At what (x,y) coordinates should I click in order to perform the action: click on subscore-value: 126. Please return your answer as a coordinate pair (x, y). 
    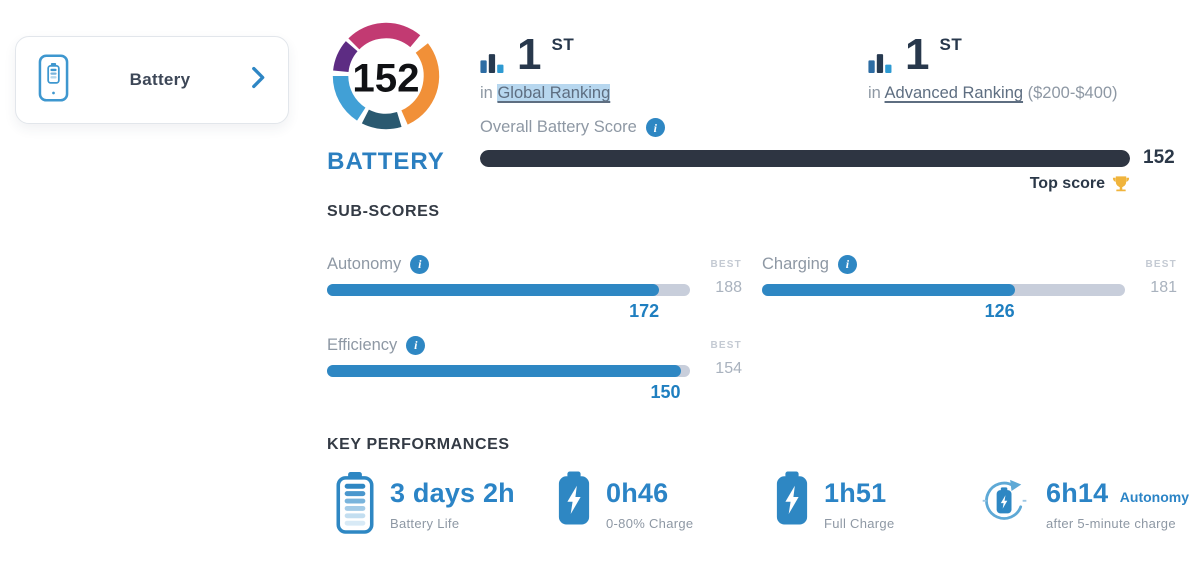
    Looking at the image, I should click on (999, 311).